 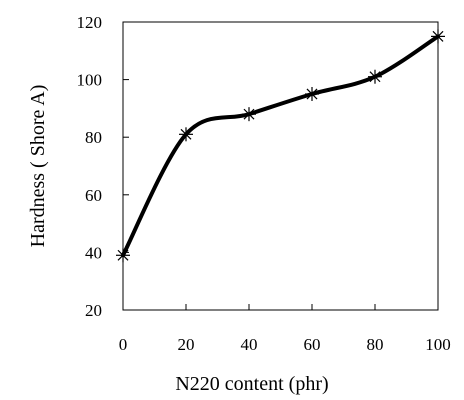 I want to click on x-tick-label: 20, so click(x=186, y=344).